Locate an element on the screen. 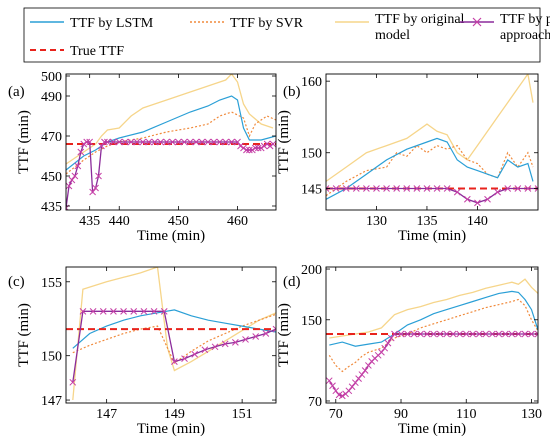  series-svr-line is located at coordinates (171, 143).